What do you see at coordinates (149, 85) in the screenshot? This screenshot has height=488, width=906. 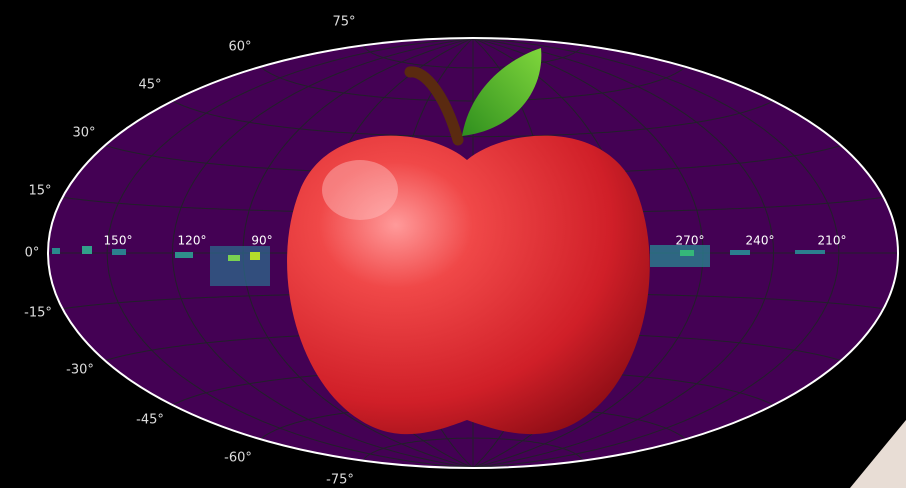 I see `lat-label: 45°` at bounding box center [149, 85].